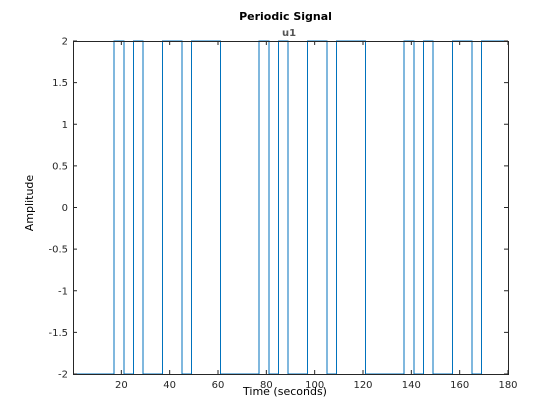 The width and height of the screenshot is (560, 420). I want to click on x-tick-label: 120, so click(362, 385).